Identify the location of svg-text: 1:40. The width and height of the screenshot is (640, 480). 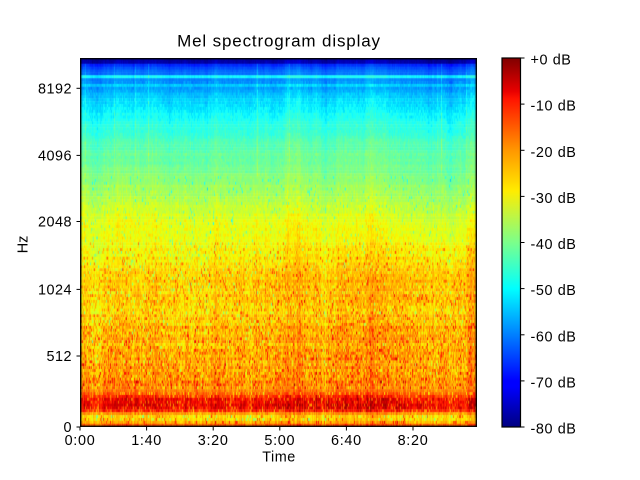
(146, 441).